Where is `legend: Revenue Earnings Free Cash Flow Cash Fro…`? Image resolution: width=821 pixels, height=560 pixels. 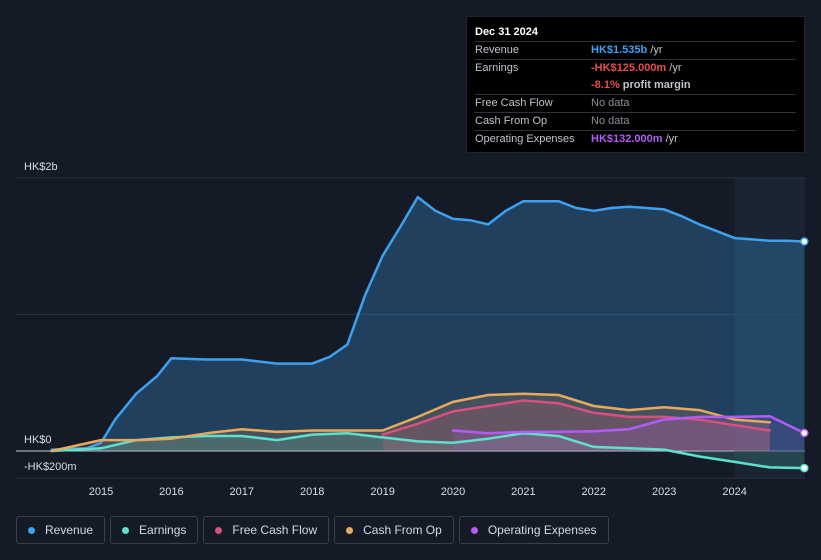 legend: Revenue Earnings Free Cash Flow Cash Fro… is located at coordinates (312, 530).